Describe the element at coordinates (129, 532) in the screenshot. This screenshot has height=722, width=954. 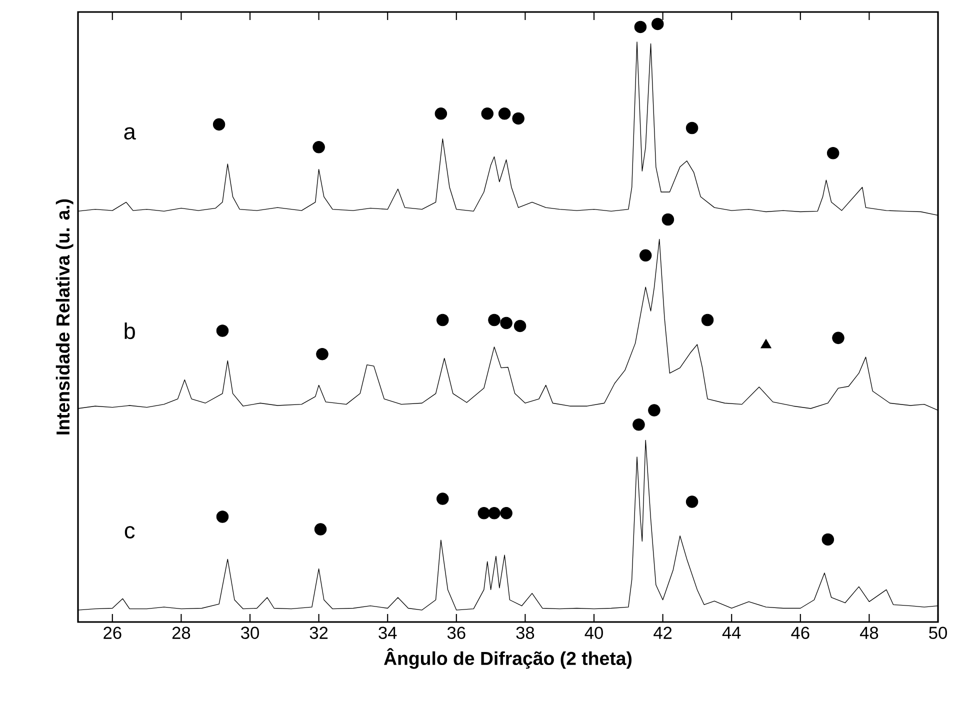
I see `text: c` at that location.